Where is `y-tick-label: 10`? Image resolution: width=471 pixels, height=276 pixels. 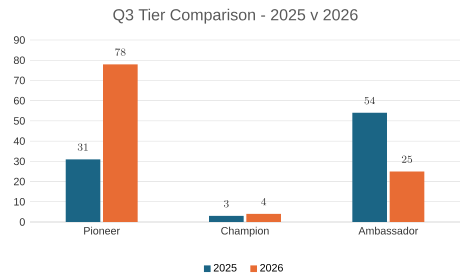
y-tick-label: 10 is located at coordinates (19, 202).